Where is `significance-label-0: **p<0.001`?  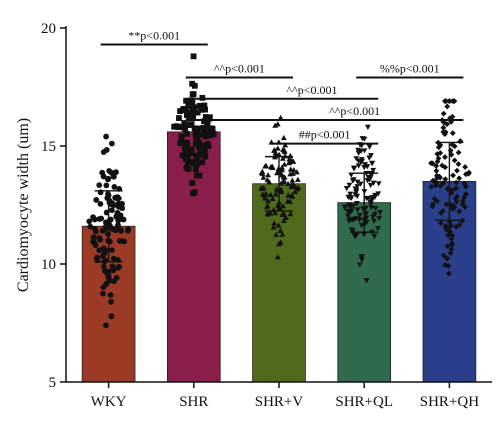
significance-label-0: **p<0.001 is located at coordinates (154, 36).